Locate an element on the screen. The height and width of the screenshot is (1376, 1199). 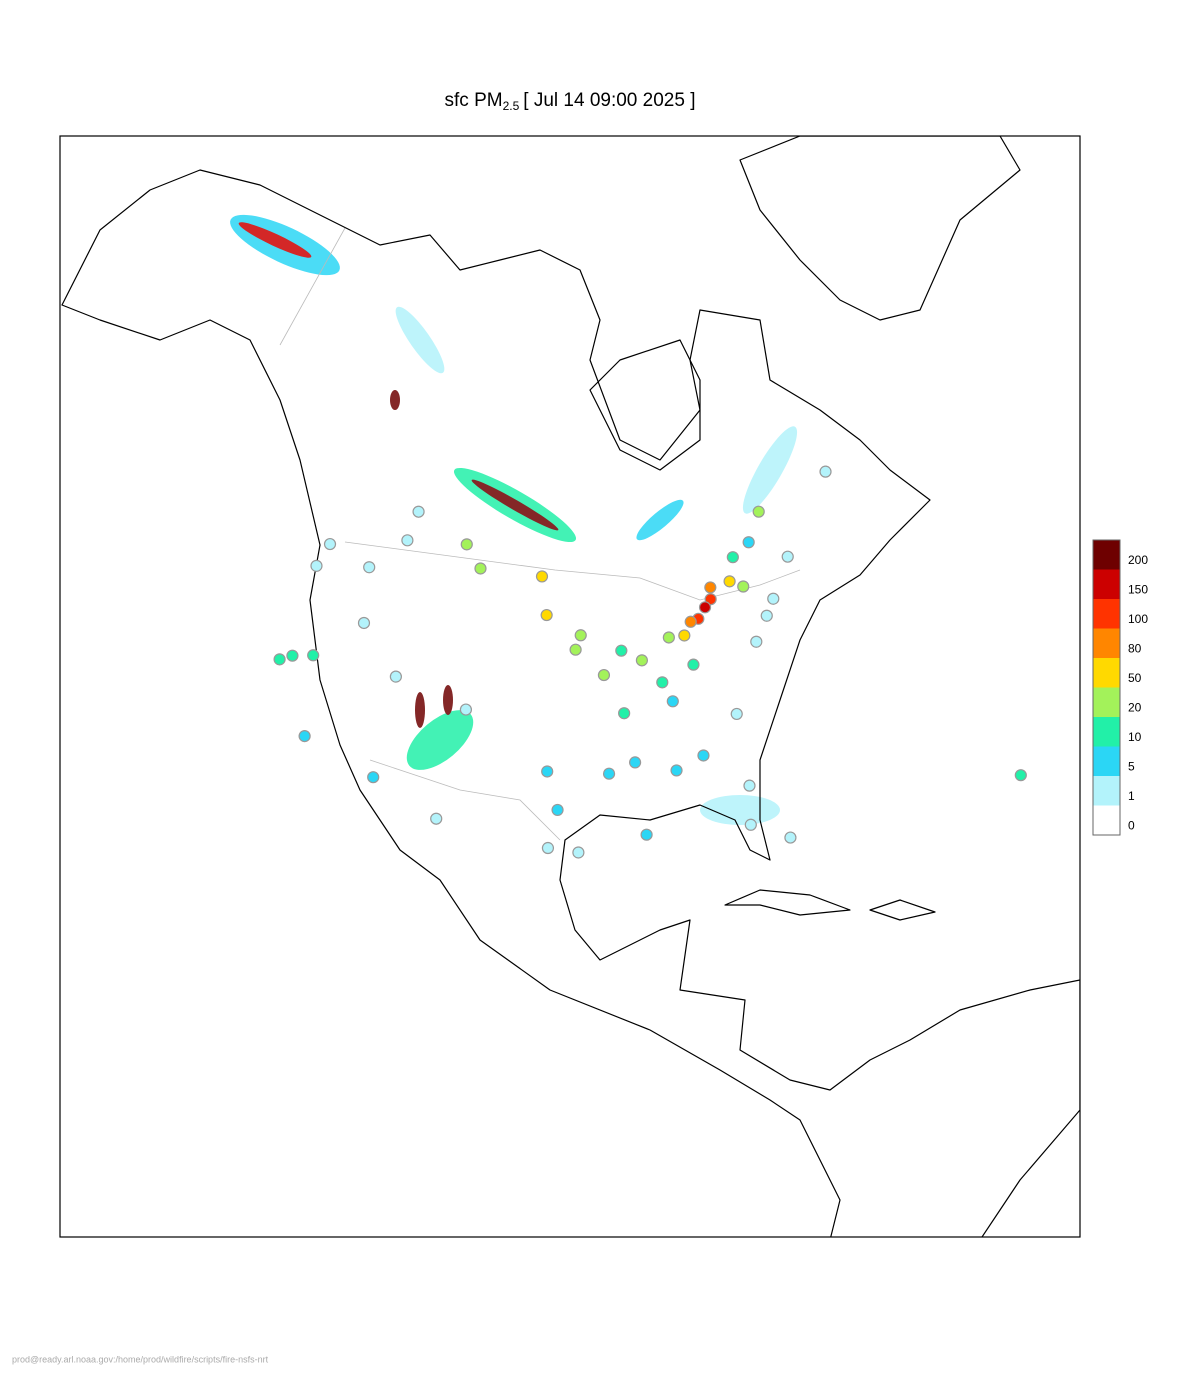
map-title: sfc PM2.5[ Jul 14 09:00 2025 ] is located at coordinates (570, 101).